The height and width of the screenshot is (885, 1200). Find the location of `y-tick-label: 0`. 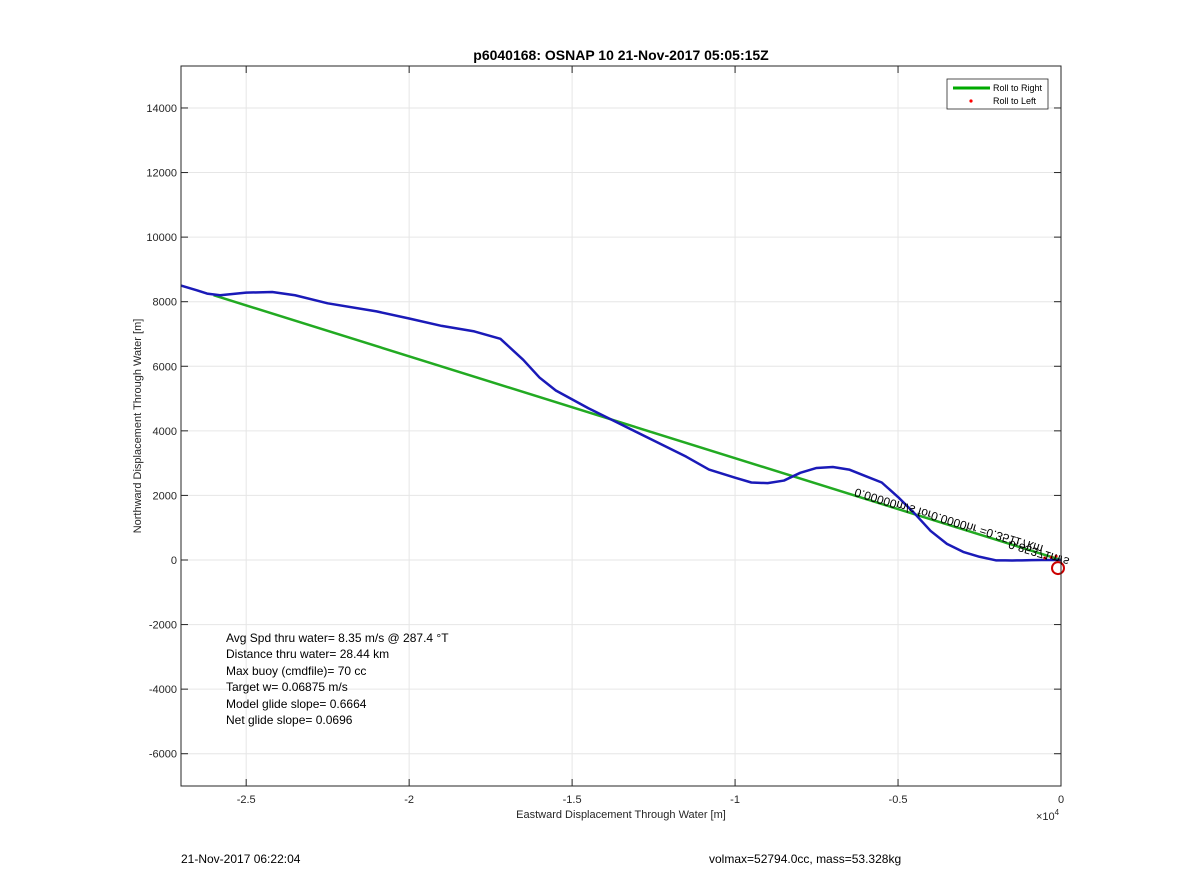

y-tick-label: 0 is located at coordinates (174, 561).